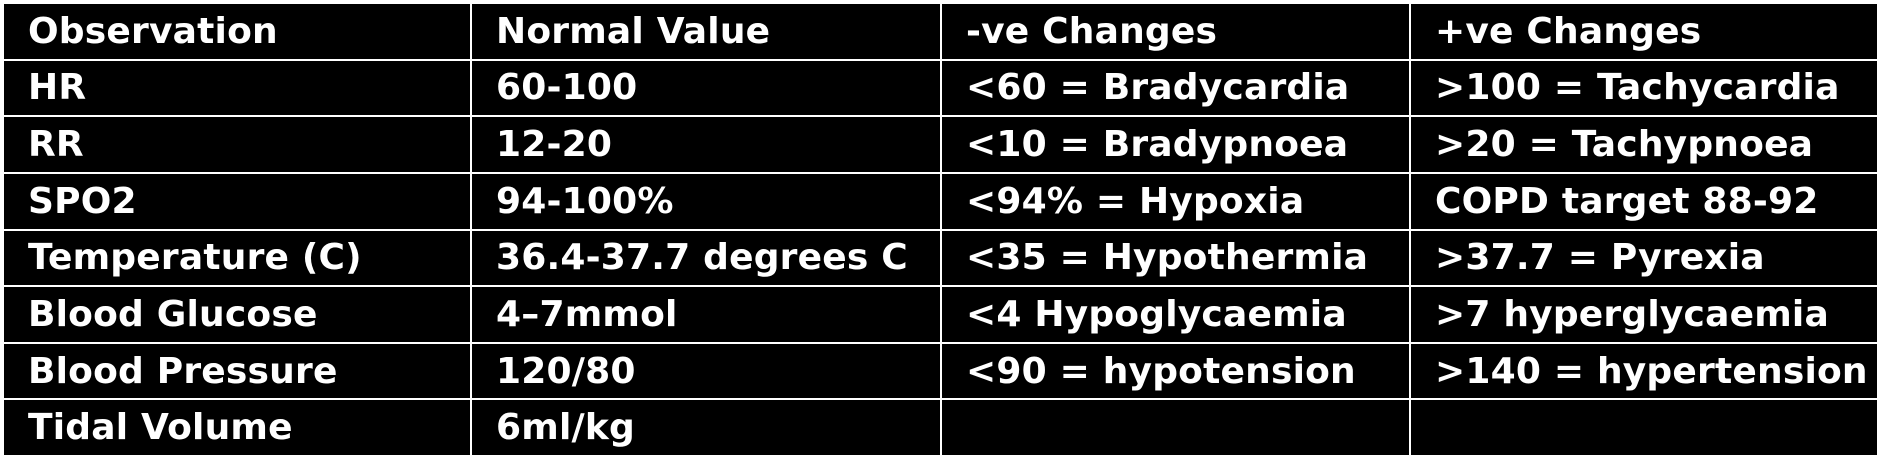 This screenshot has height=459, width=1879. Describe the element at coordinates (1175, 258) in the screenshot. I see `cell-negative-change: <35 = Hypothermia` at that location.